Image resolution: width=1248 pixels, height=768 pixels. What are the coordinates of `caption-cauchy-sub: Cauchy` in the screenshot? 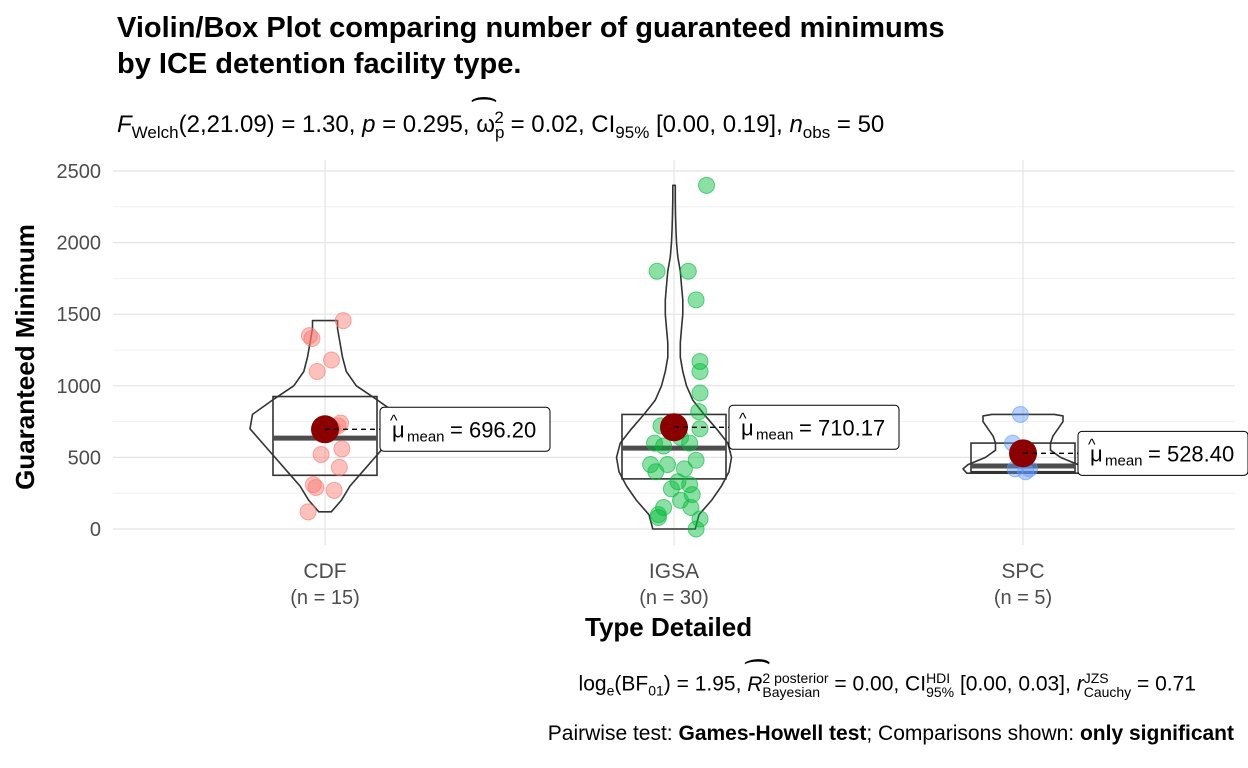 It's located at (1107, 692).